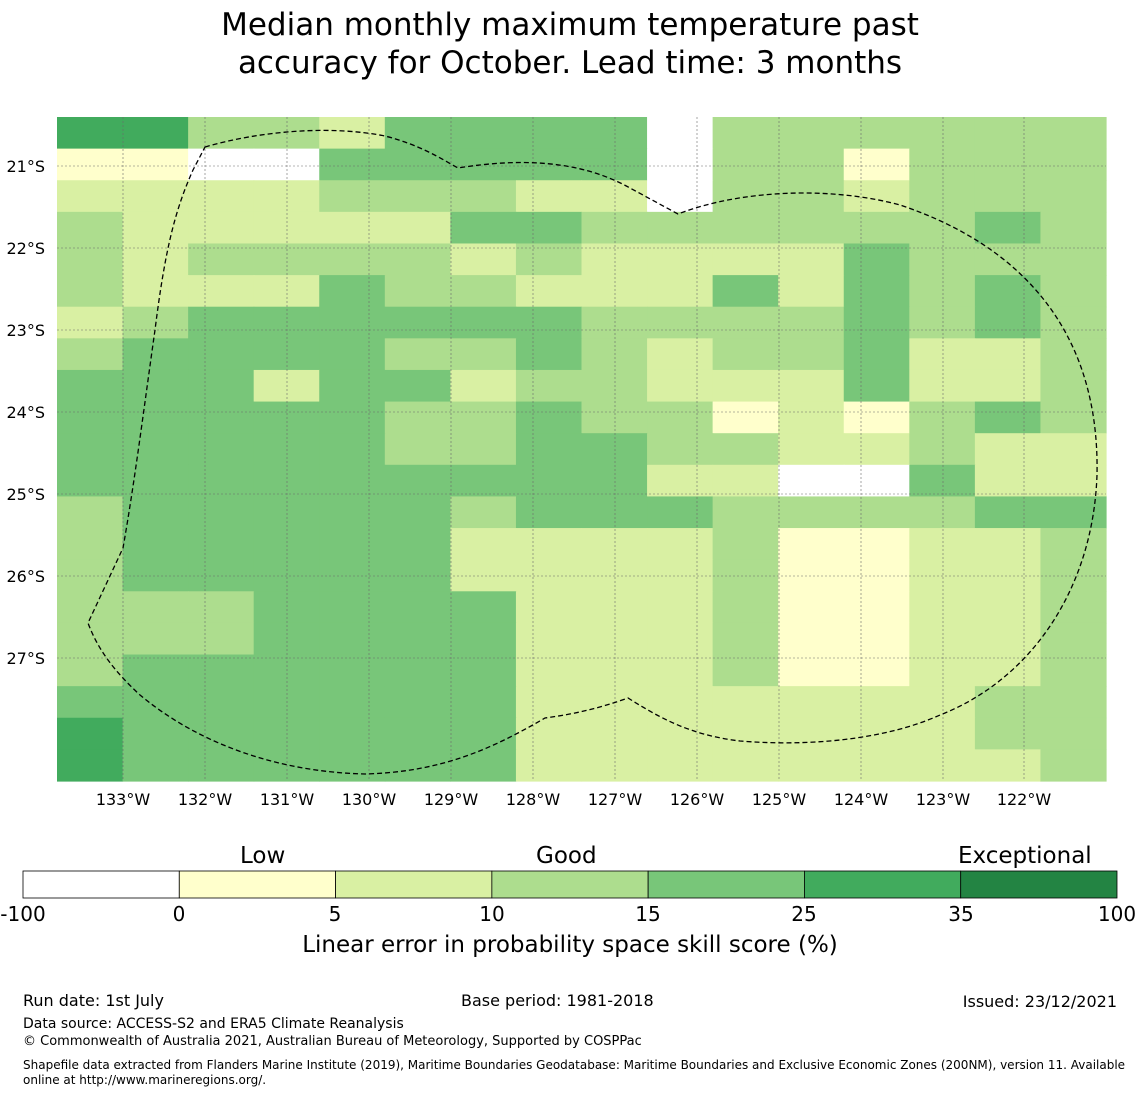  I want to click on legend-exceptional-label: Exceptional, so click(1025, 856).